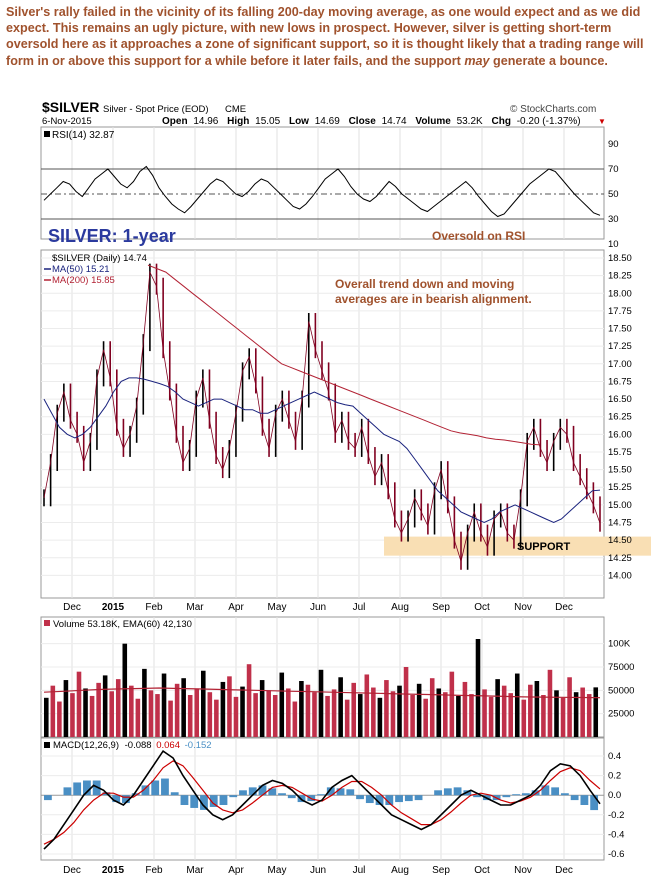 The height and width of the screenshot is (885, 651). What do you see at coordinates (613, 219) in the screenshot?
I see `rsi-tick-label: 30` at bounding box center [613, 219].